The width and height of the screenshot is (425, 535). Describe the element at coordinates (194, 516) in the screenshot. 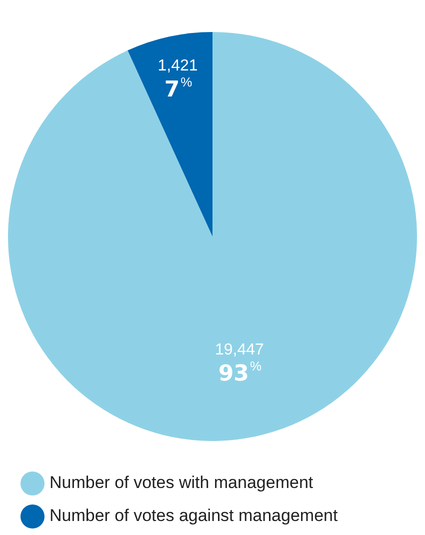

I see `legend-label: Number of votes against management` at that location.